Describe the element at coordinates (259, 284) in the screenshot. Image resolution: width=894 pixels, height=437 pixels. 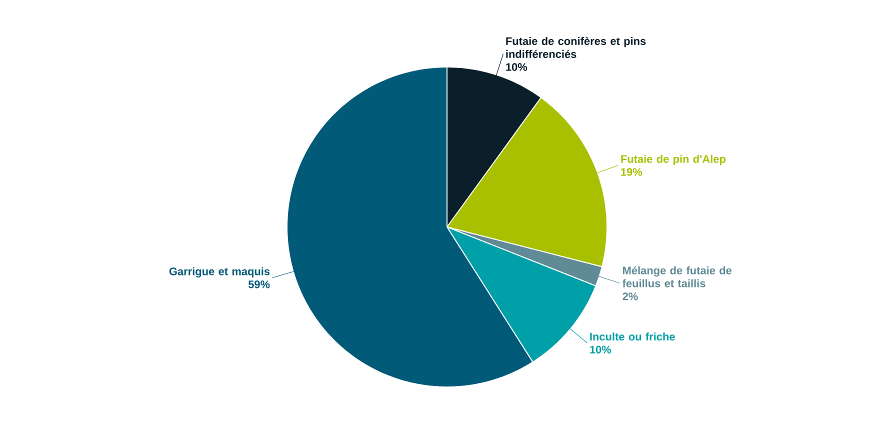
I see `data-label: 59%` at that location.